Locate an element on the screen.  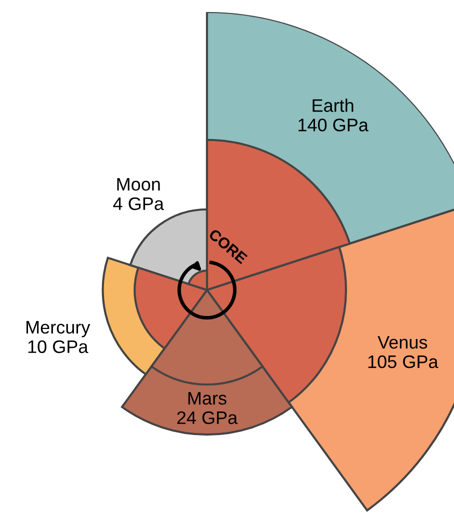
category-label: Mercury is located at coordinates (58, 329).